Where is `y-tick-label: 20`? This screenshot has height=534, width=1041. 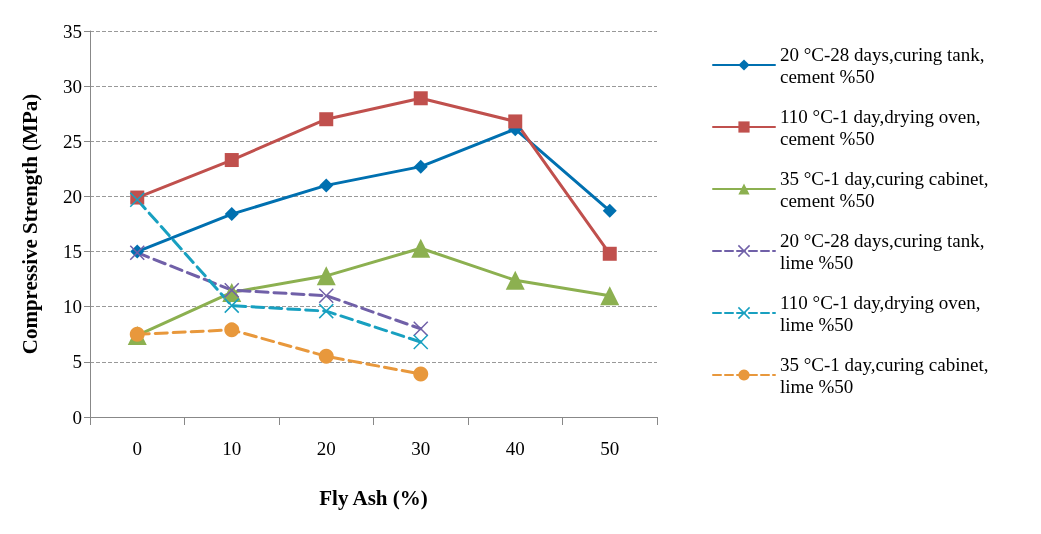 y-tick-label: 20 is located at coordinates (72, 196).